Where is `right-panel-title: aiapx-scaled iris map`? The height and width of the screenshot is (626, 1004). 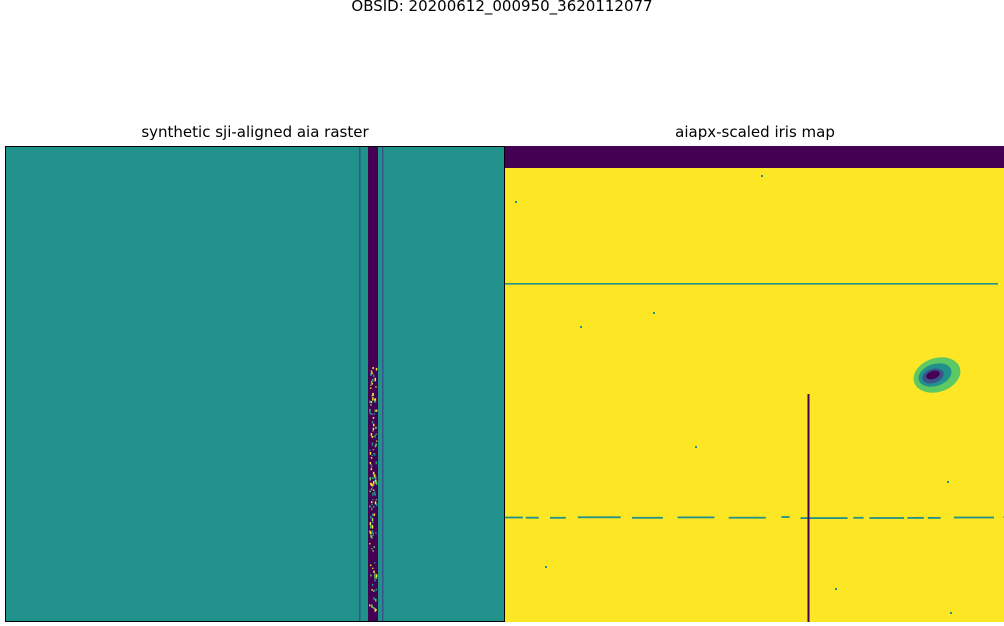 right-panel-title: aiapx-scaled iris map is located at coordinates (755, 132).